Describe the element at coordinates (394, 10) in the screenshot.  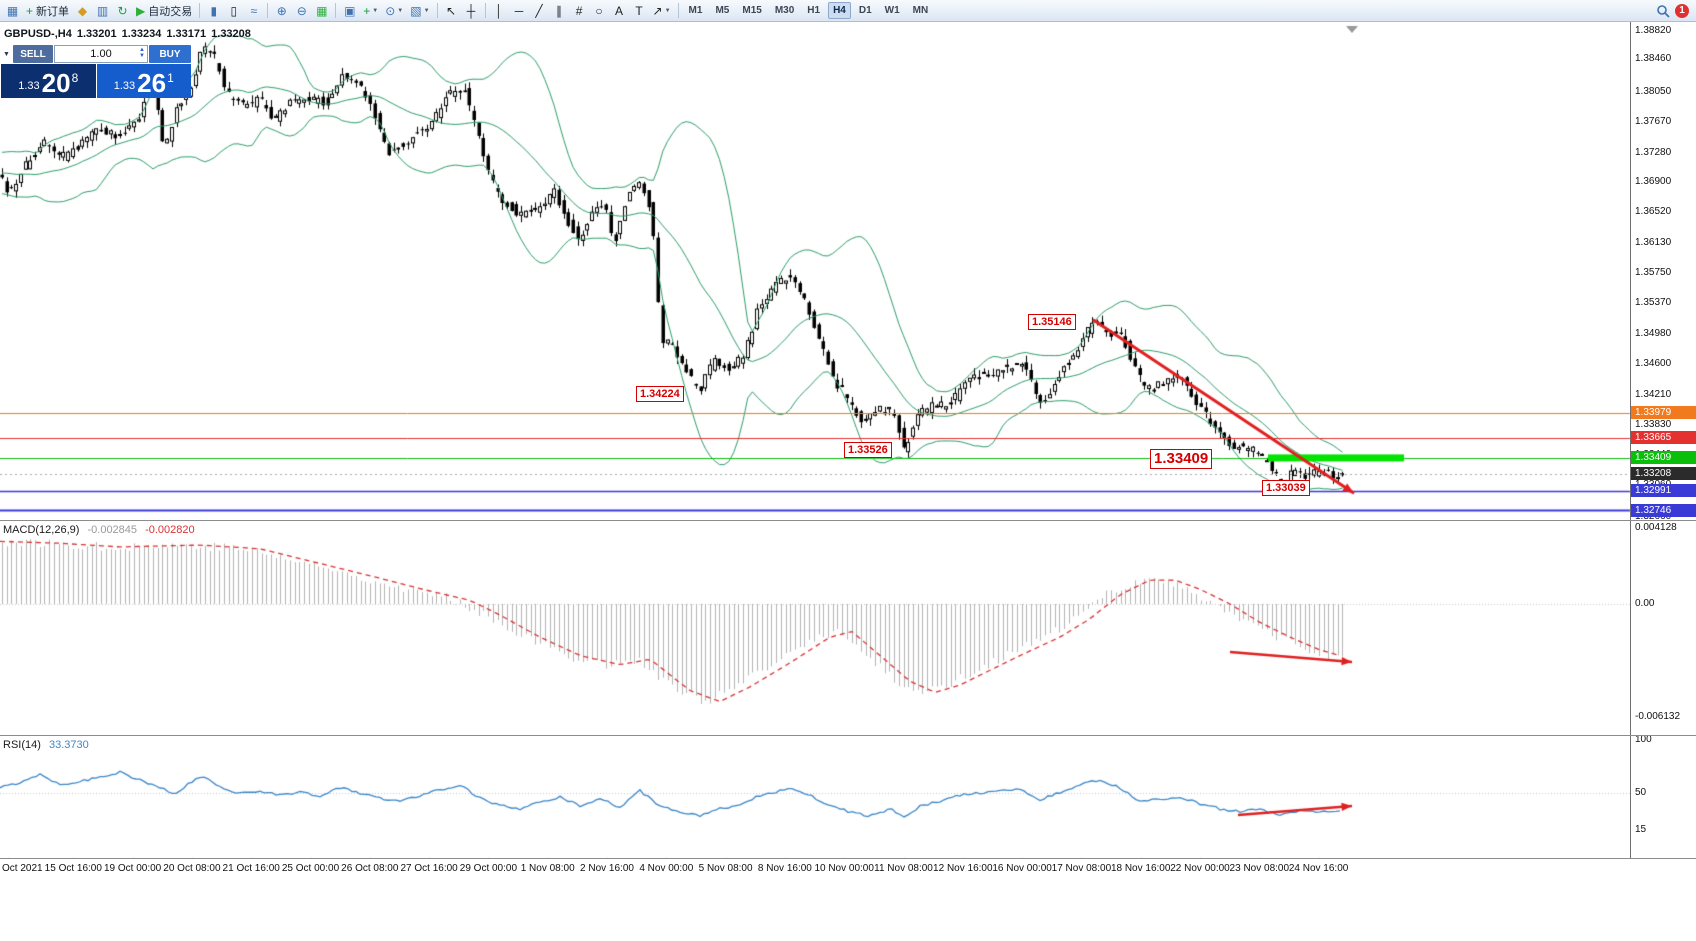
I see `periods-button: ⊙ ▼` at that location.